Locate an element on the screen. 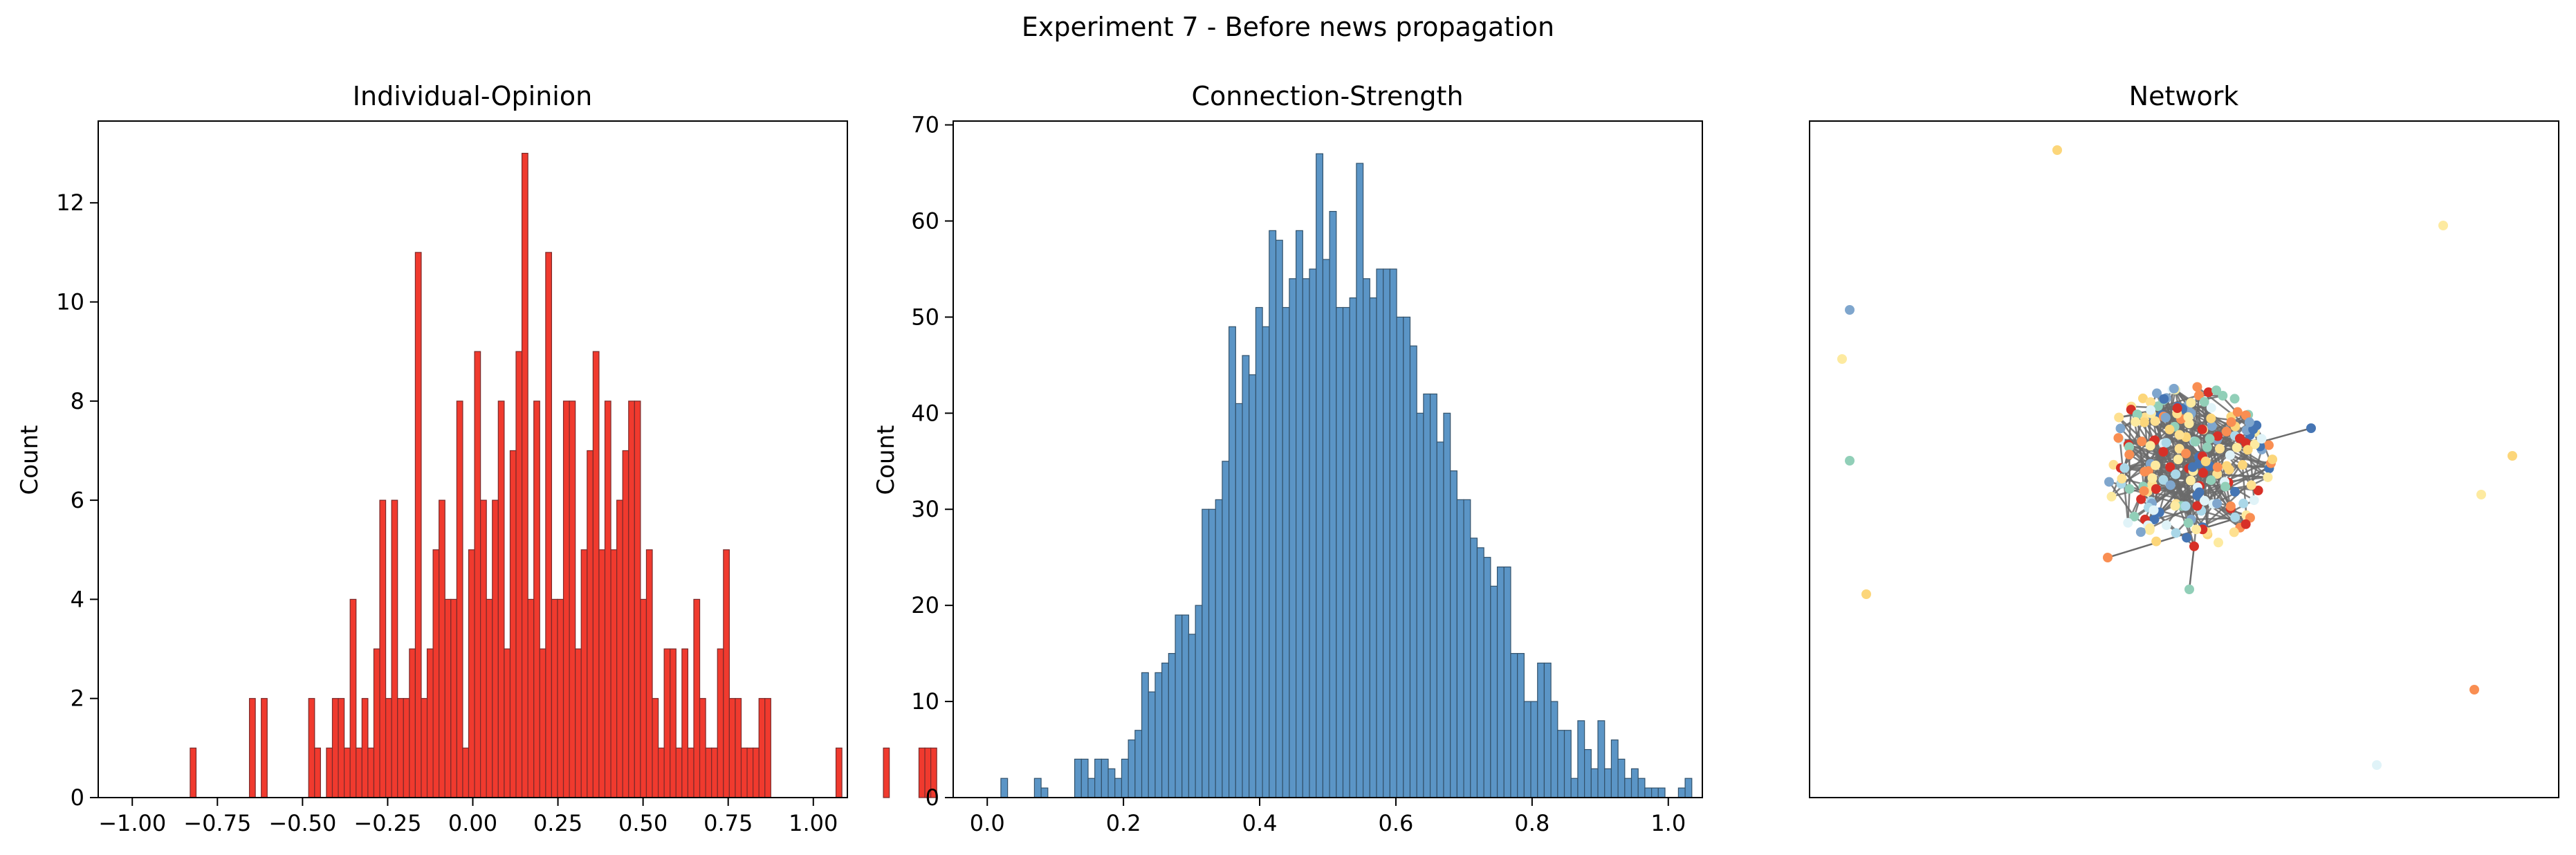 Image resolution: width=2576 pixels, height=855 pixels. y-tick-label: 70 is located at coordinates (925, 125).